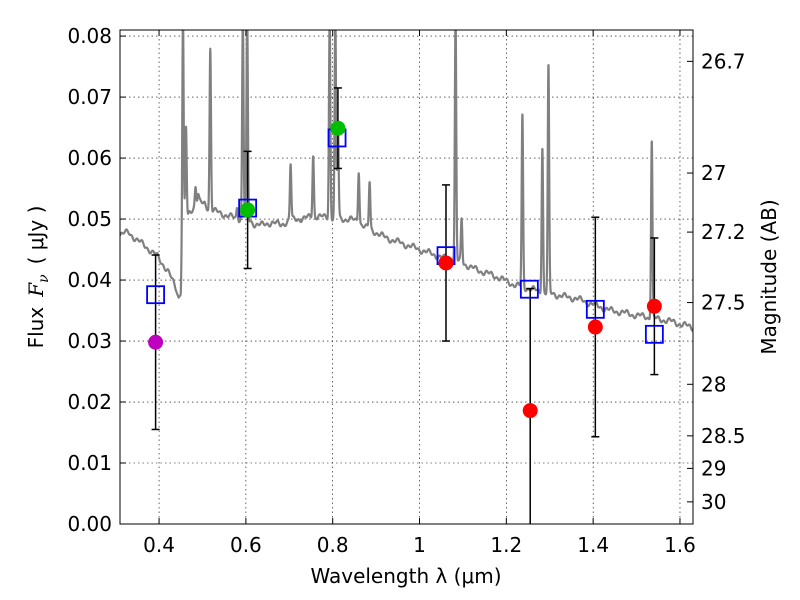  What do you see at coordinates (89, 341) in the screenshot?
I see `y-tick-label: 0.03` at bounding box center [89, 341].